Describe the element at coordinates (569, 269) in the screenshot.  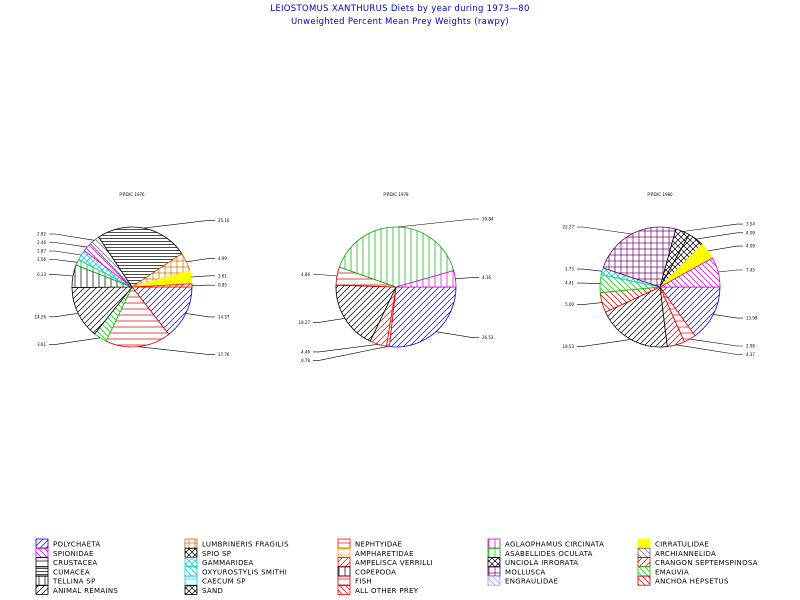
I see `pie-value-label: 1.73` at that location.